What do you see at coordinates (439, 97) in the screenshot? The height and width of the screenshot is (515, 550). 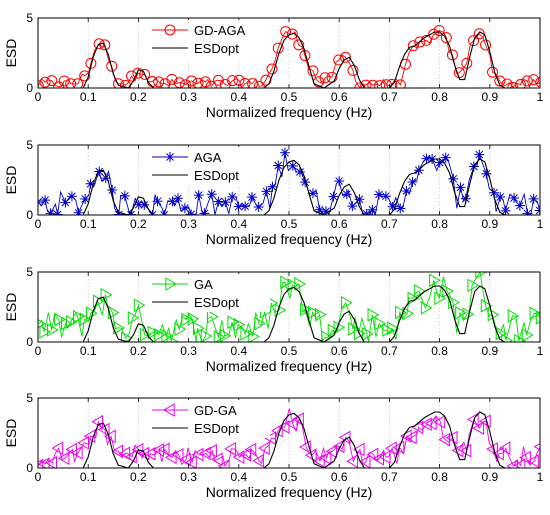 I see `x-tick-label-8: 0.8` at bounding box center [439, 97].